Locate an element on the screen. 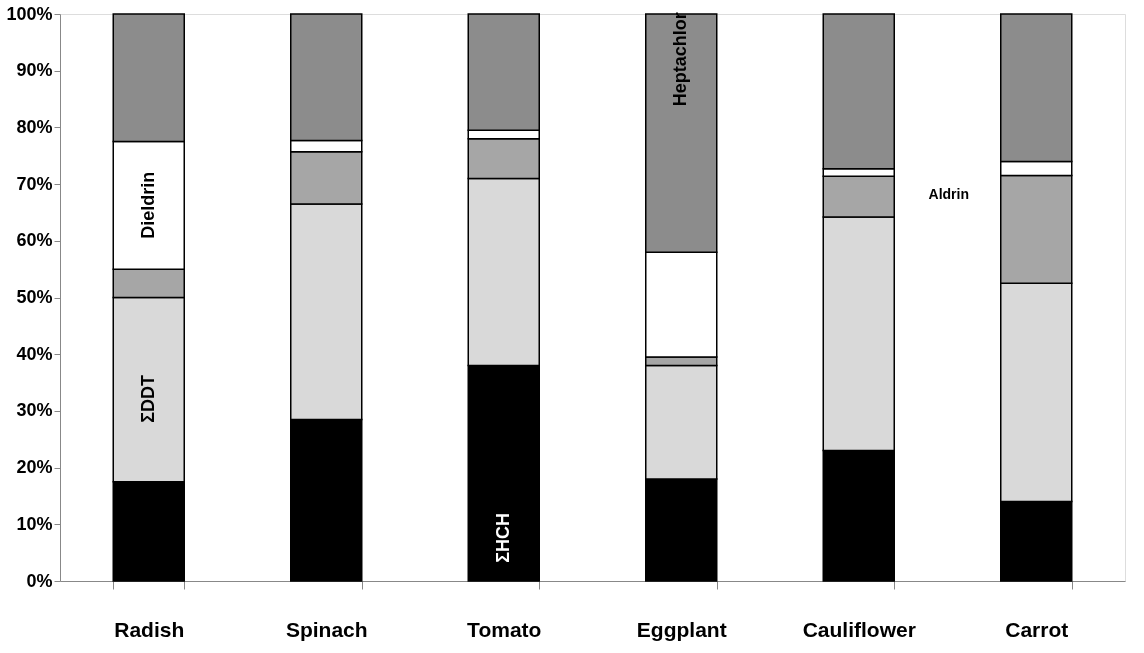 Image resolution: width=1144 pixels, height=653 pixels. y-tick-label: 100% is located at coordinates (29, 13).